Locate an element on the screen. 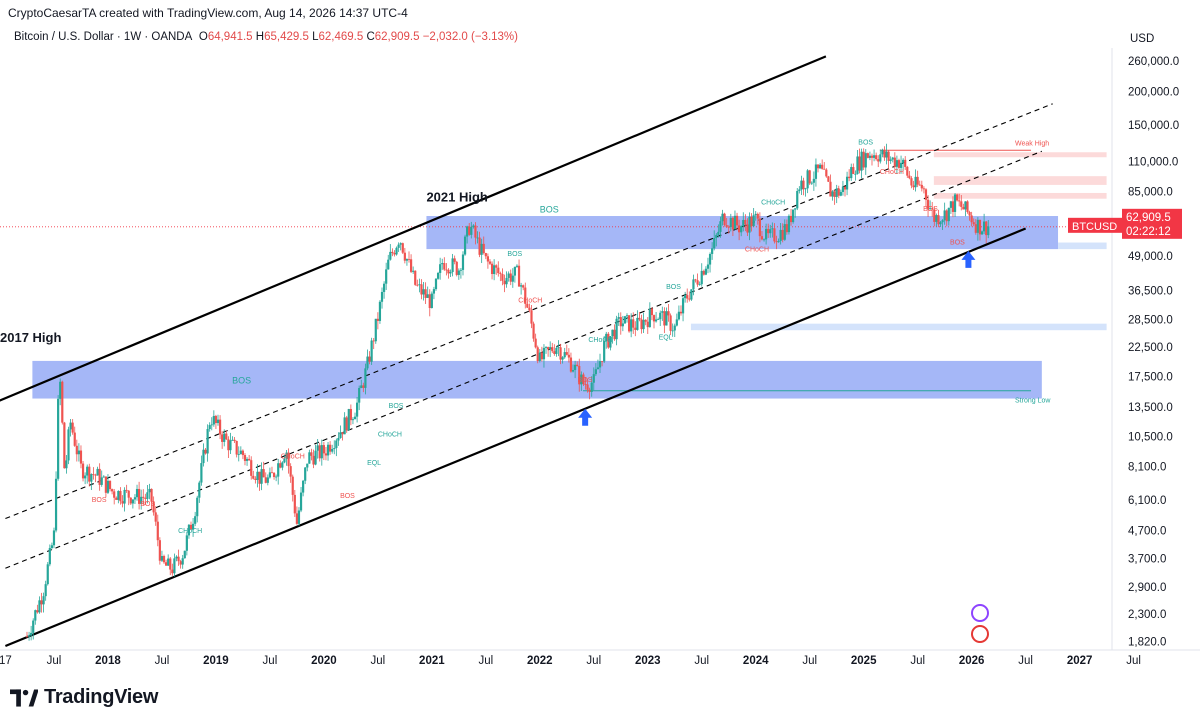 The height and width of the screenshot is (725, 1200). calendar-badge-icon is located at coordinates (980, 634).